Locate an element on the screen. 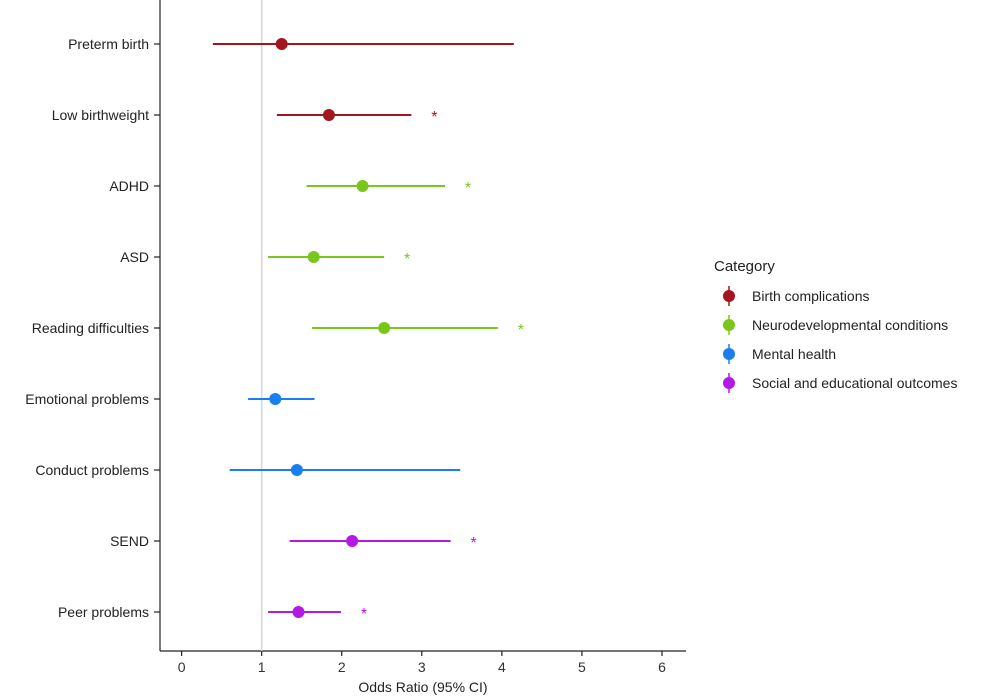 The image size is (1000, 698). forest-row: ASD * is located at coordinates (265, 258).